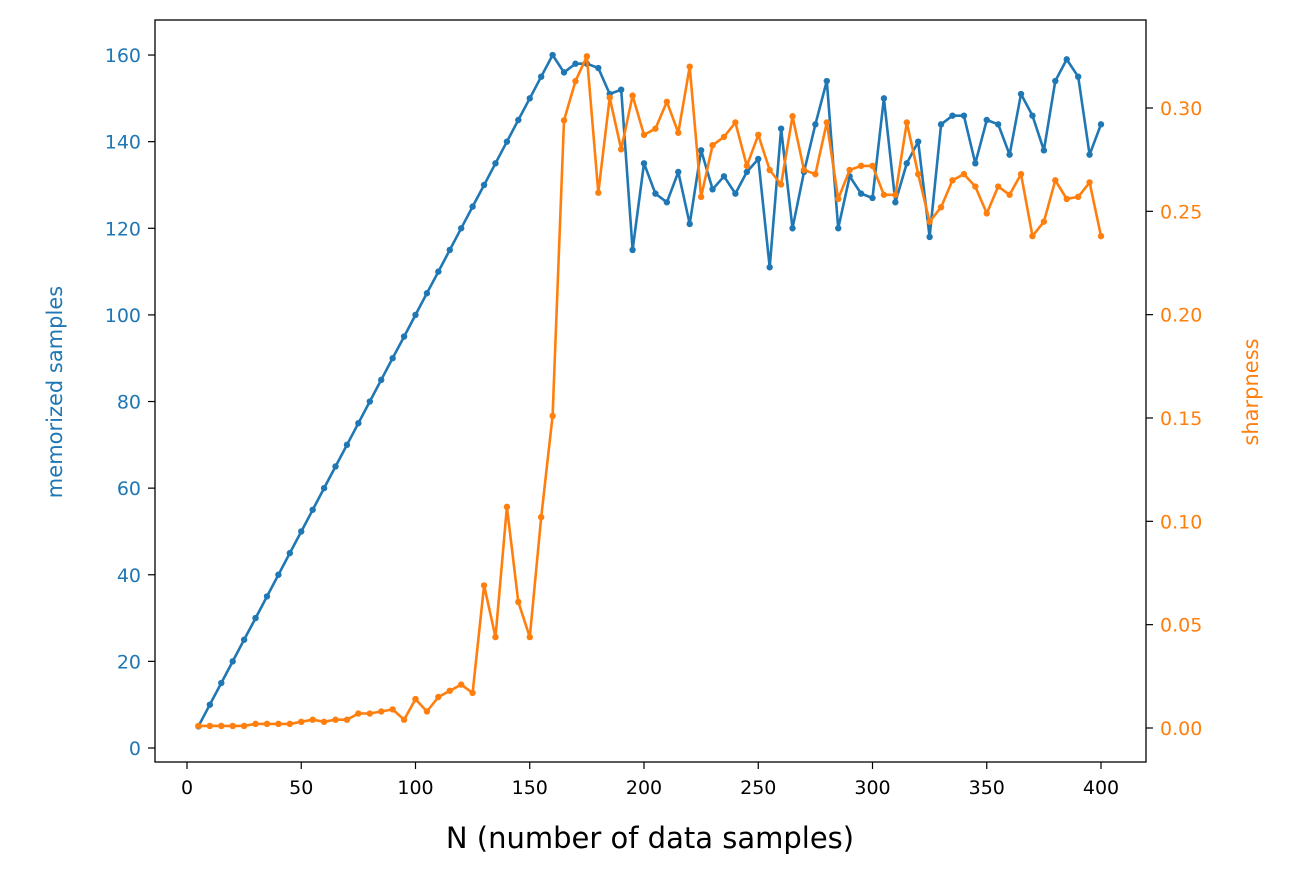 This screenshot has width=1290, height=896. Describe the element at coordinates (1181, 212) in the screenshot. I see `right-y-tick-label: 0.25` at that location.